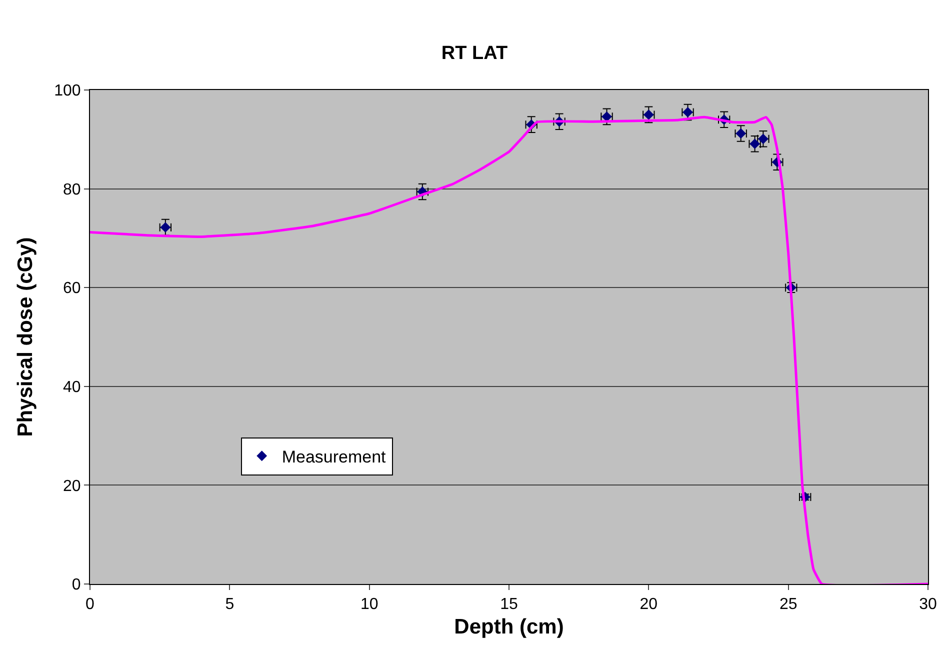 This screenshot has height=654, width=949. I want to click on legend-label: Measurement, so click(334, 457).